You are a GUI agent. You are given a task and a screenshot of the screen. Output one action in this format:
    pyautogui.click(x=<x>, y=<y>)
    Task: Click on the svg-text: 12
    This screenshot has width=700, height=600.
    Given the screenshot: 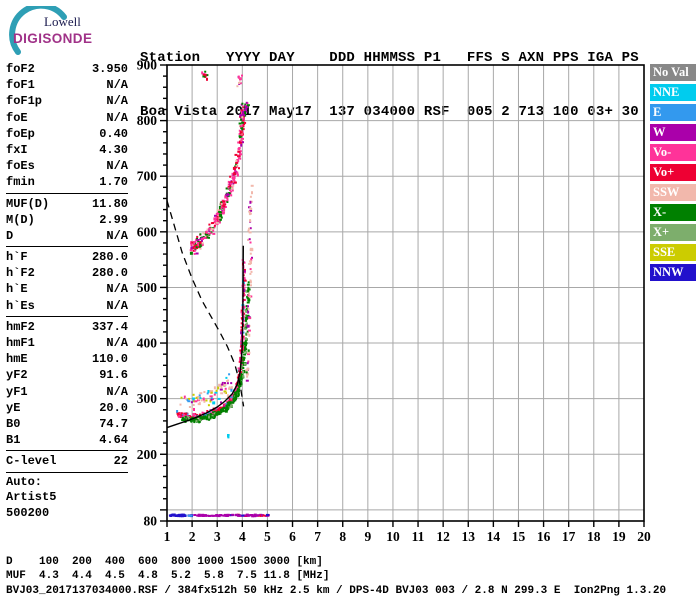 What is the action you would take?
    pyautogui.click(x=443, y=536)
    